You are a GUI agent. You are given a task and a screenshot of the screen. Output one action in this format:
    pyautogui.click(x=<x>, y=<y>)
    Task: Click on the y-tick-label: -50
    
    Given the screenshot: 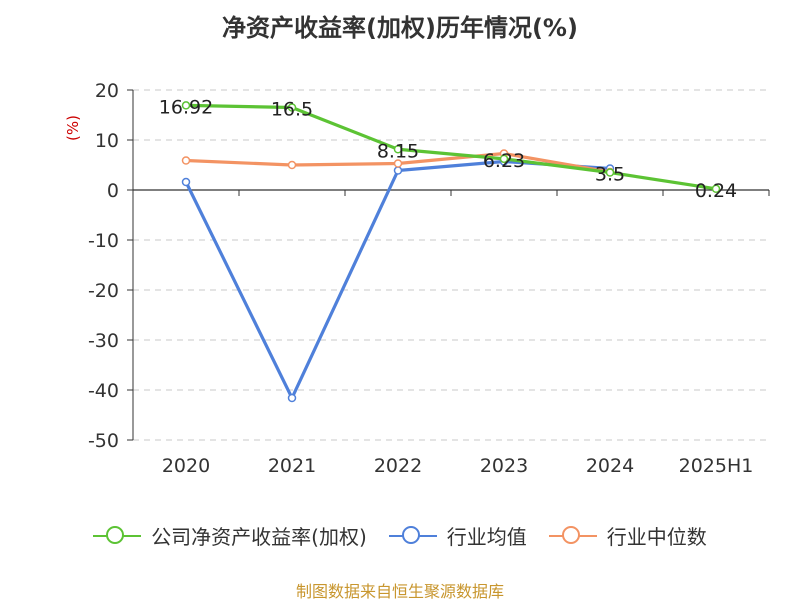 What is the action you would take?
    pyautogui.click(x=103, y=441)
    